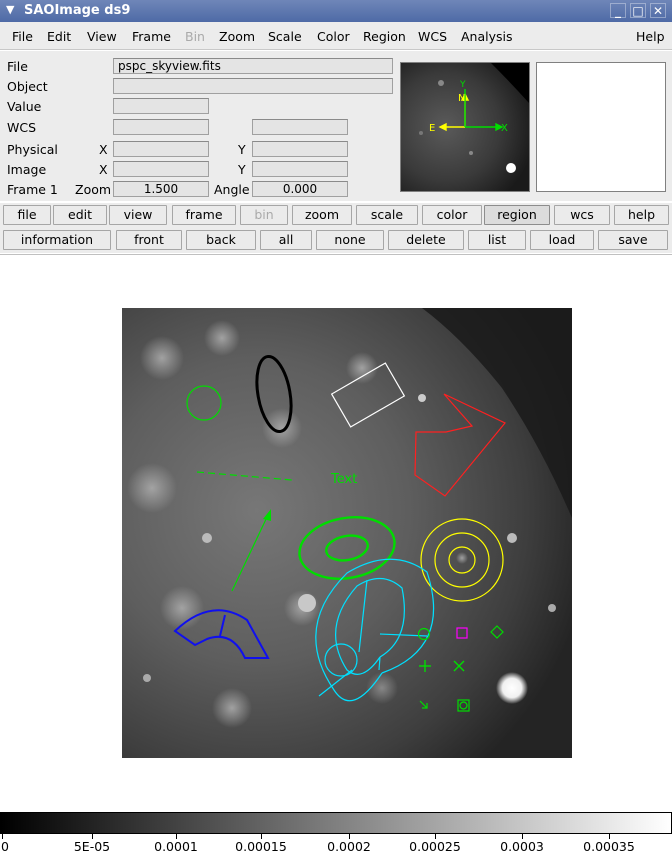  I want to click on button-color: color, so click(452, 215).